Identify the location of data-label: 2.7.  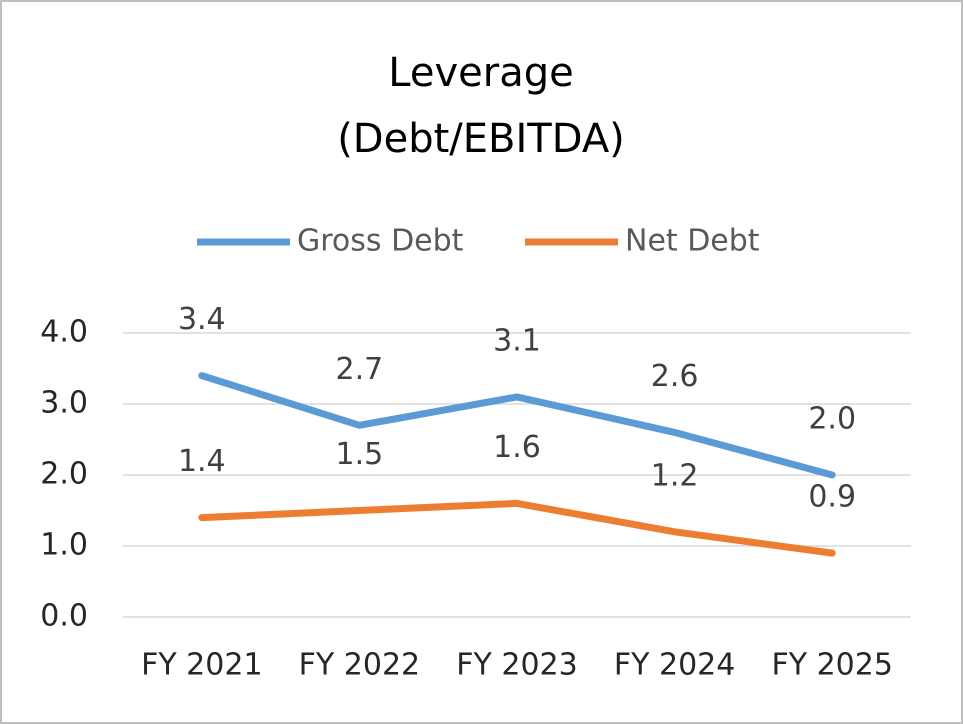
(360, 369).